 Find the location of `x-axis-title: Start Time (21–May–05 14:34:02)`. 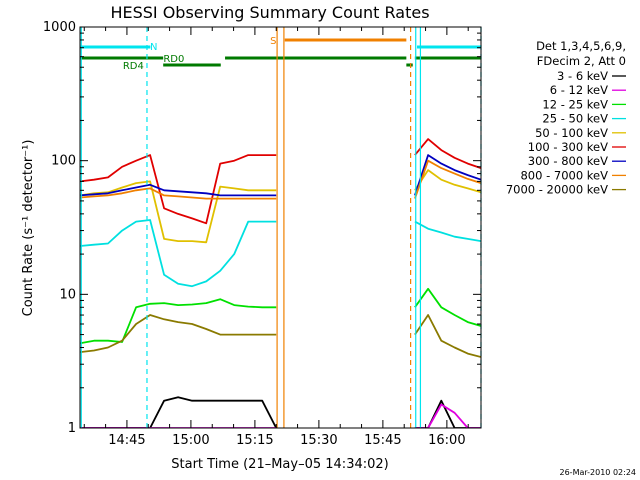

x-axis-title: Start Time (21–May–05 14:34:02) is located at coordinates (279, 464).